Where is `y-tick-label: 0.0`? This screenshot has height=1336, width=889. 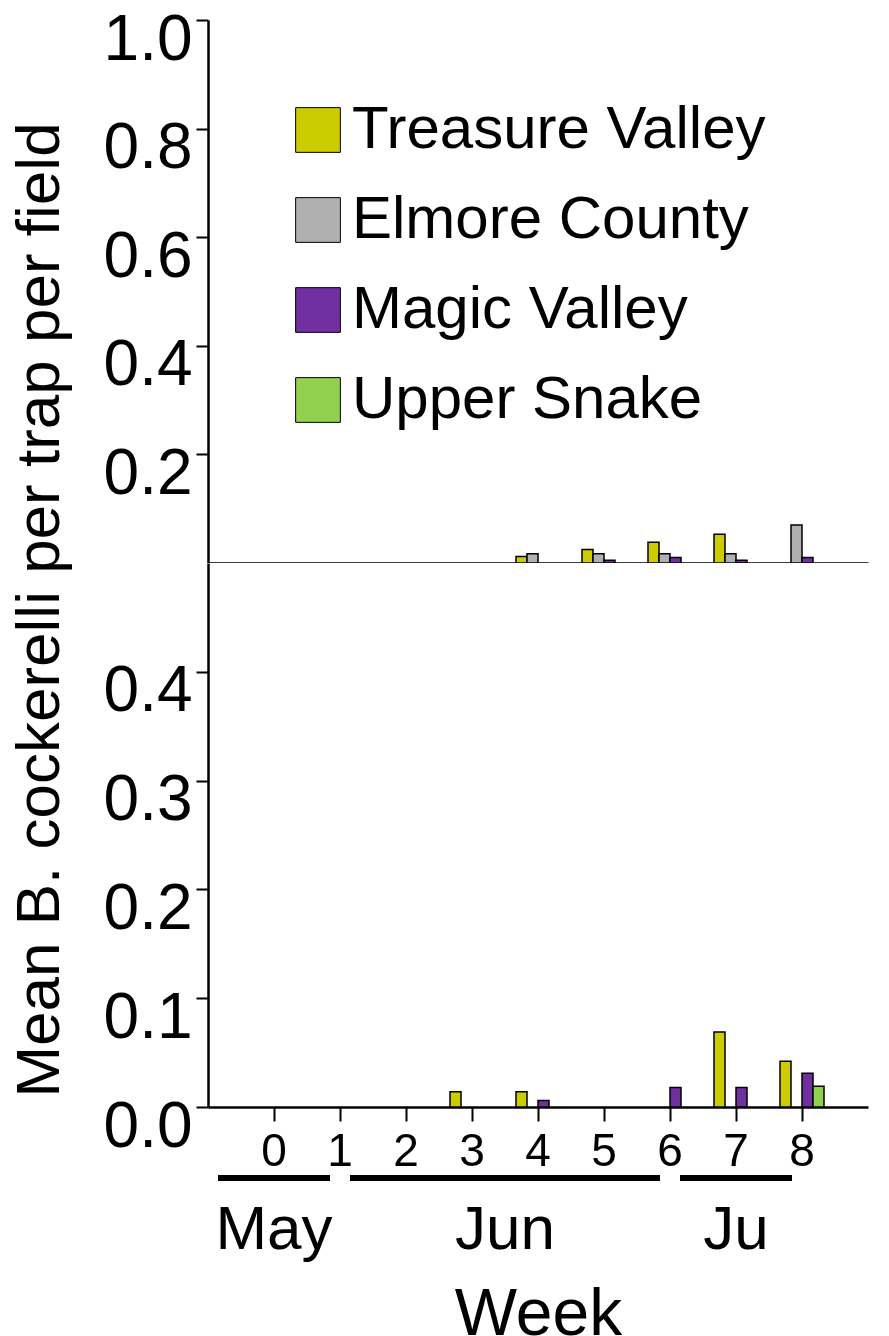 y-tick-label: 0.0 is located at coordinates (148, 1124).